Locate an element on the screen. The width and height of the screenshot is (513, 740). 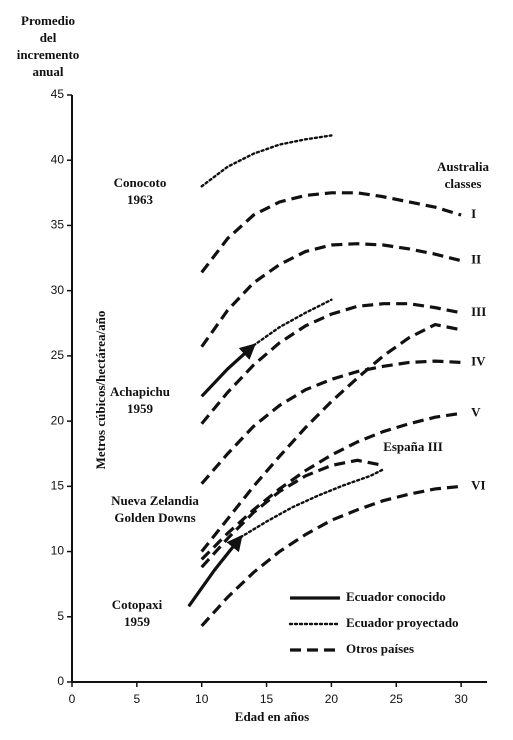
legend-label: Ecuador conocido is located at coordinates (396, 596).